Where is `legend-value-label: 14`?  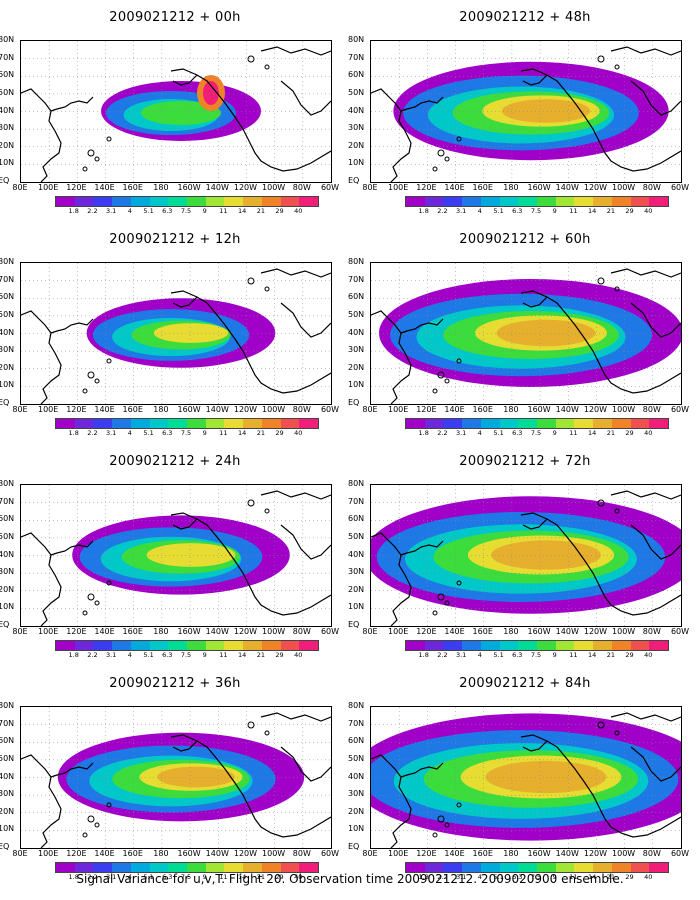
legend-value-label: 14 is located at coordinates (242, 211).